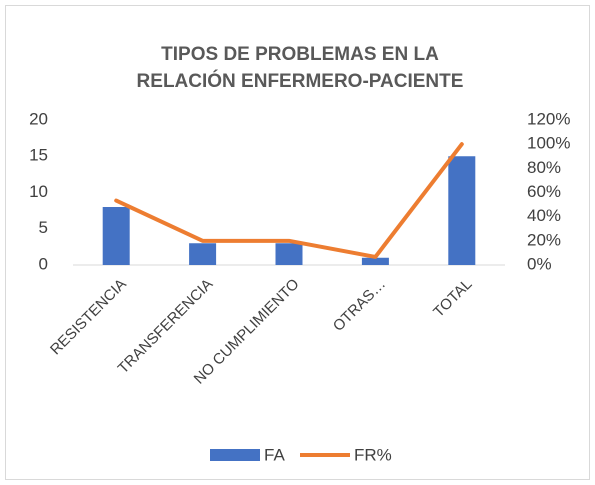  What do you see at coordinates (544, 215) in the screenshot?
I see `y2-tick-label: 40%` at bounding box center [544, 215].